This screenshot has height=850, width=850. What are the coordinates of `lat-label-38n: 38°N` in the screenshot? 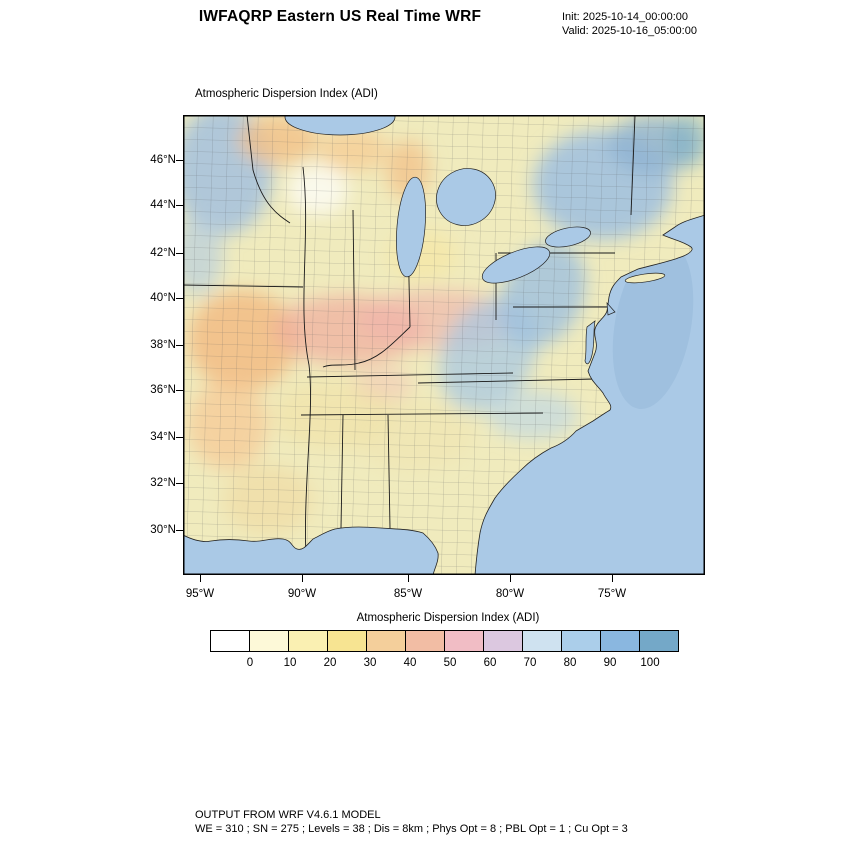 It's located at (163, 345).